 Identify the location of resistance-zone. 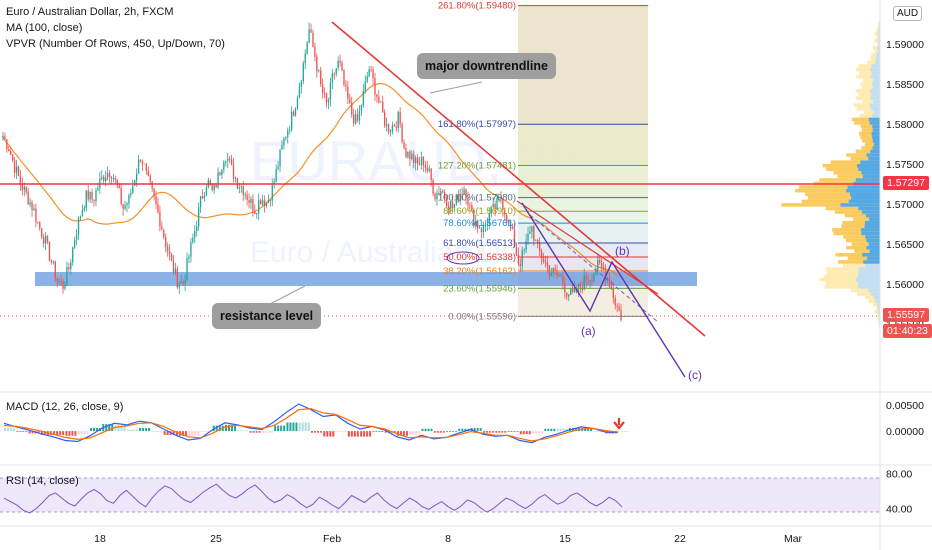
(366, 279).